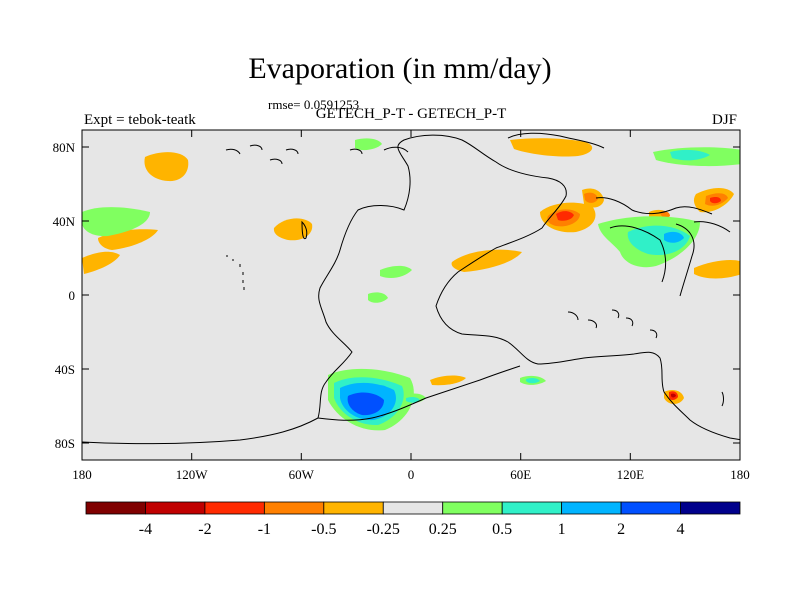 The width and height of the screenshot is (800, 600). What do you see at coordinates (64, 295) in the screenshot?
I see `lat-tick-labels: 80N 40N 0 40S 80S` at bounding box center [64, 295].